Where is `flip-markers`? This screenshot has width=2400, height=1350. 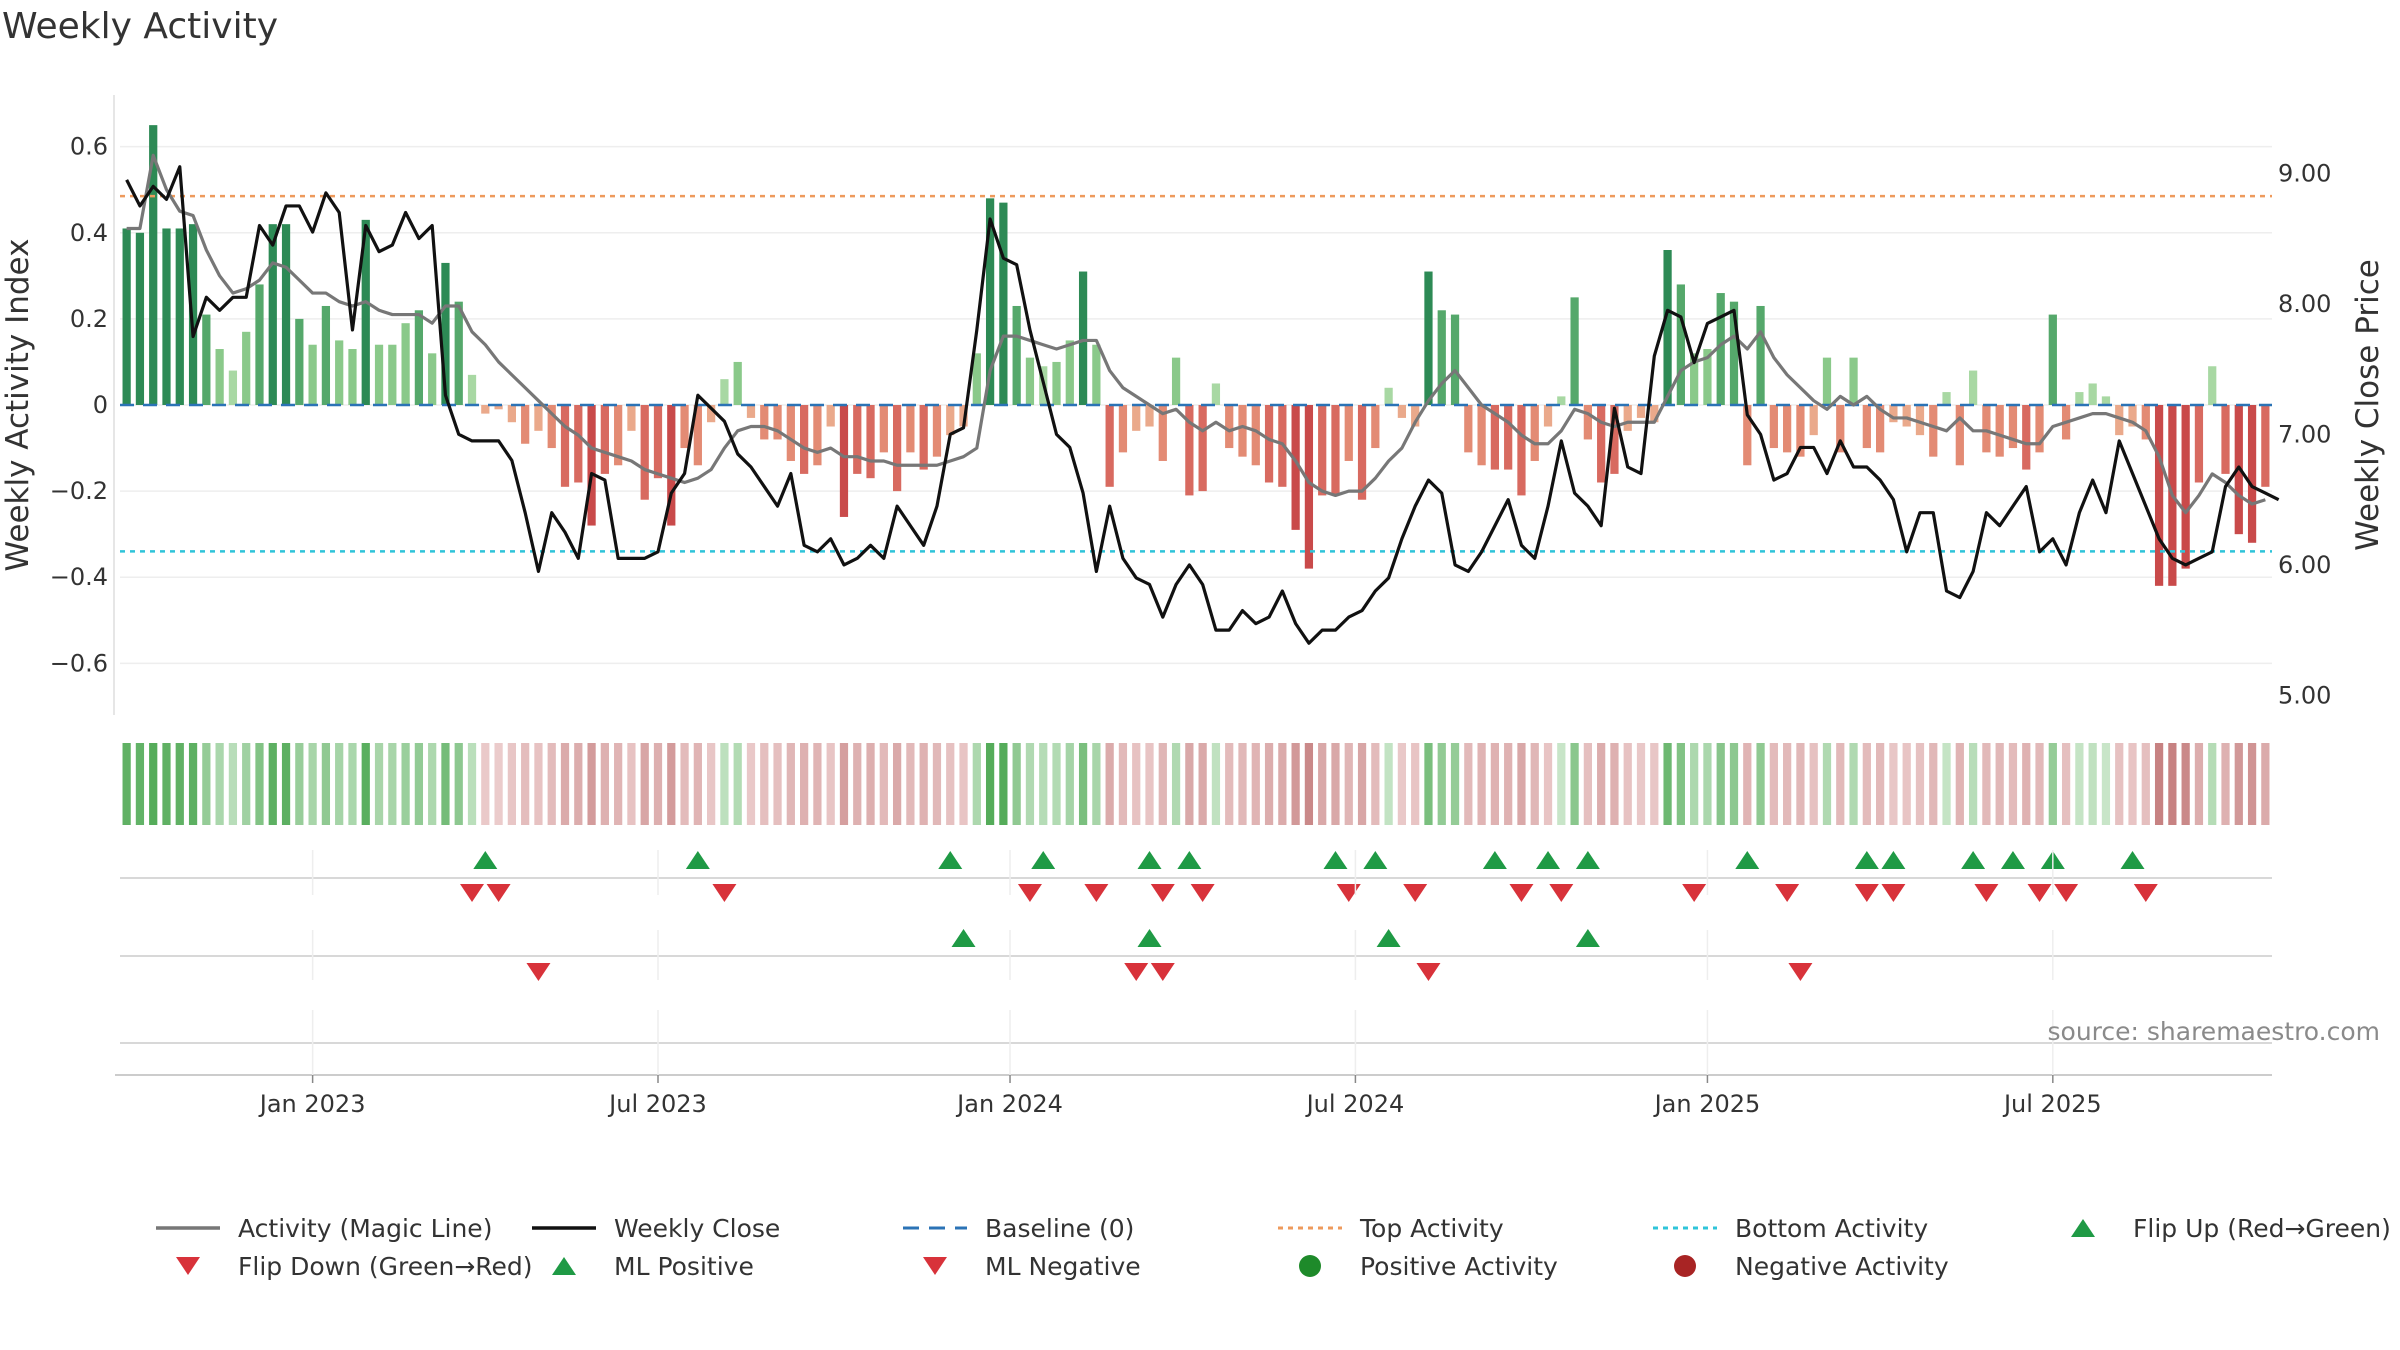
flip-markers is located at coordinates (1193, 963).